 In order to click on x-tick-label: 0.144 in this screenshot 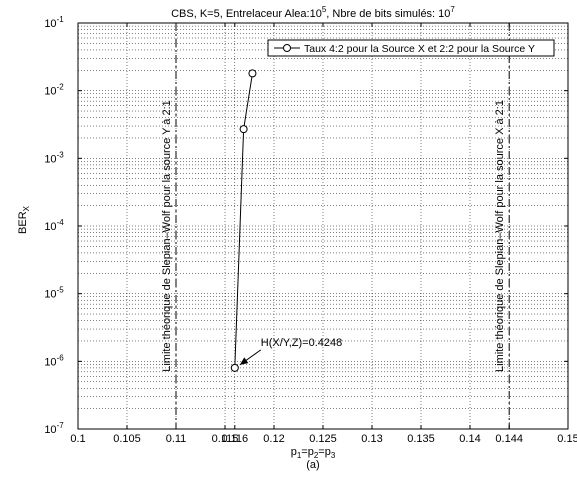, I will do `click(509, 439)`.